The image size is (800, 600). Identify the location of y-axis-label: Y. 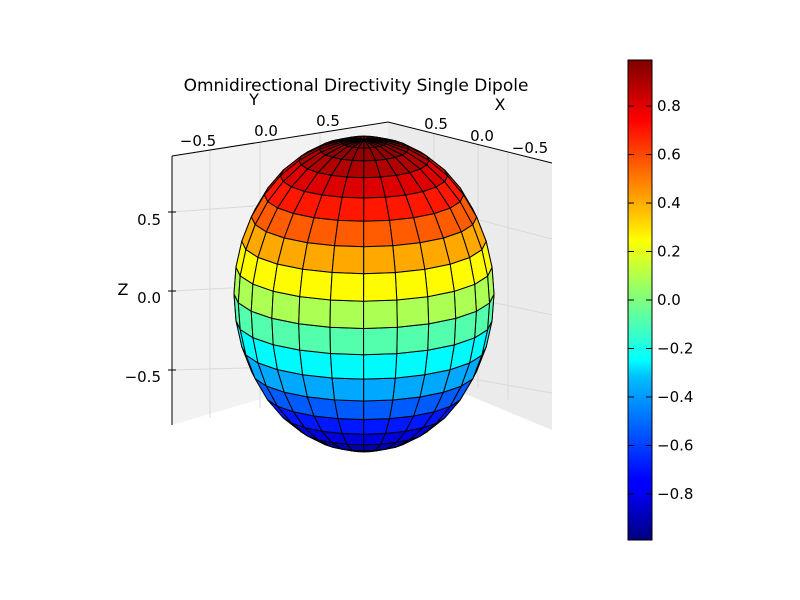
(253, 99).